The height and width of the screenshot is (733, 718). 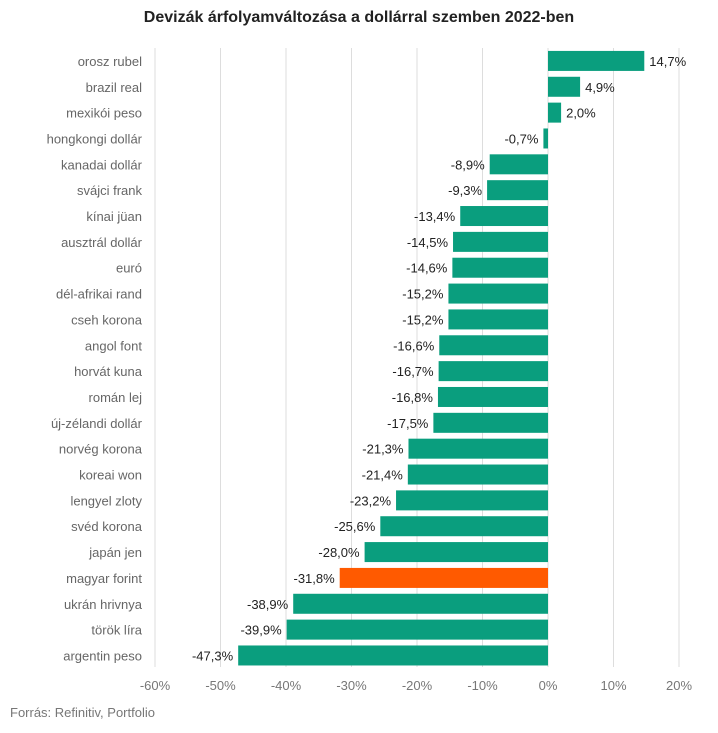 What do you see at coordinates (114, 87) in the screenshot?
I see `category-label: brazil real` at bounding box center [114, 87].